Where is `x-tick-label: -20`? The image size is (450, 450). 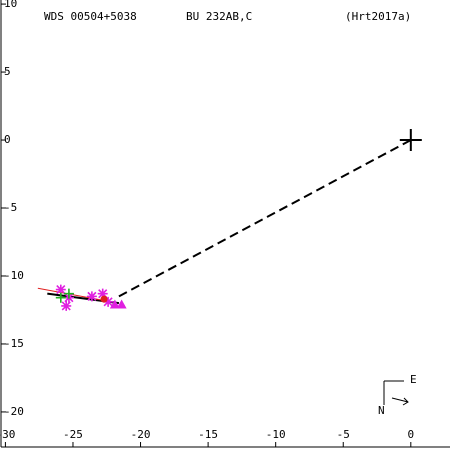 x-tick-label: -20 is located at coordinates (141, 434).